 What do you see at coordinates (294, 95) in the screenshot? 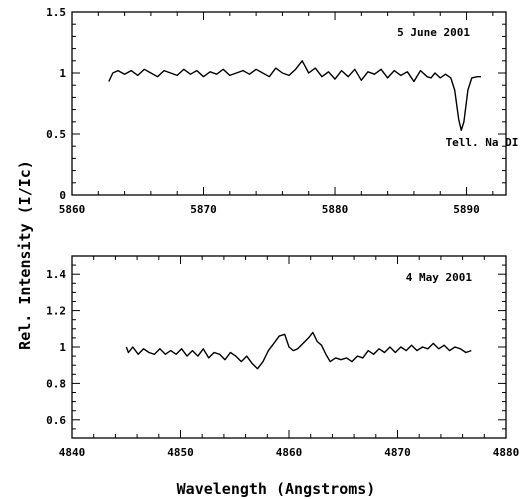
I see `top-spectrum-line` at bounding box center [294, 95].